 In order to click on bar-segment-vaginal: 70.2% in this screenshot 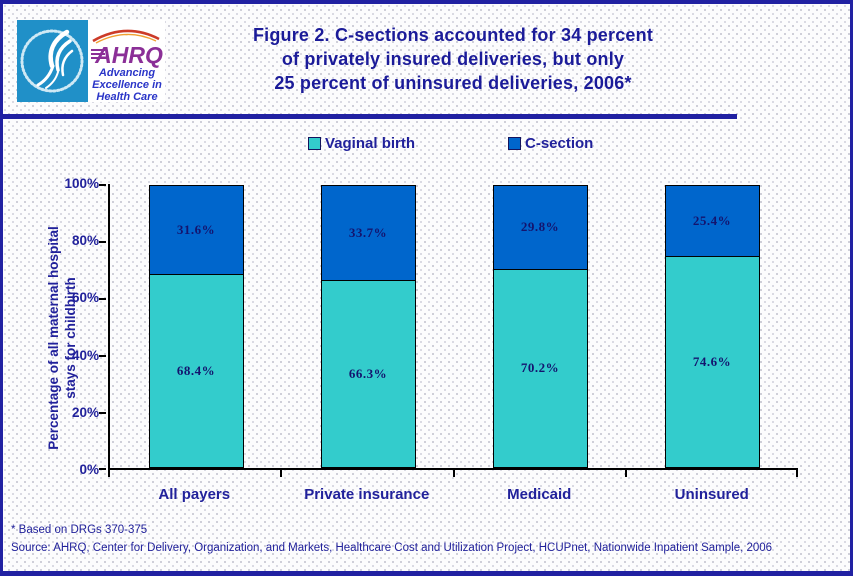, I will do `click(540, 368)`.